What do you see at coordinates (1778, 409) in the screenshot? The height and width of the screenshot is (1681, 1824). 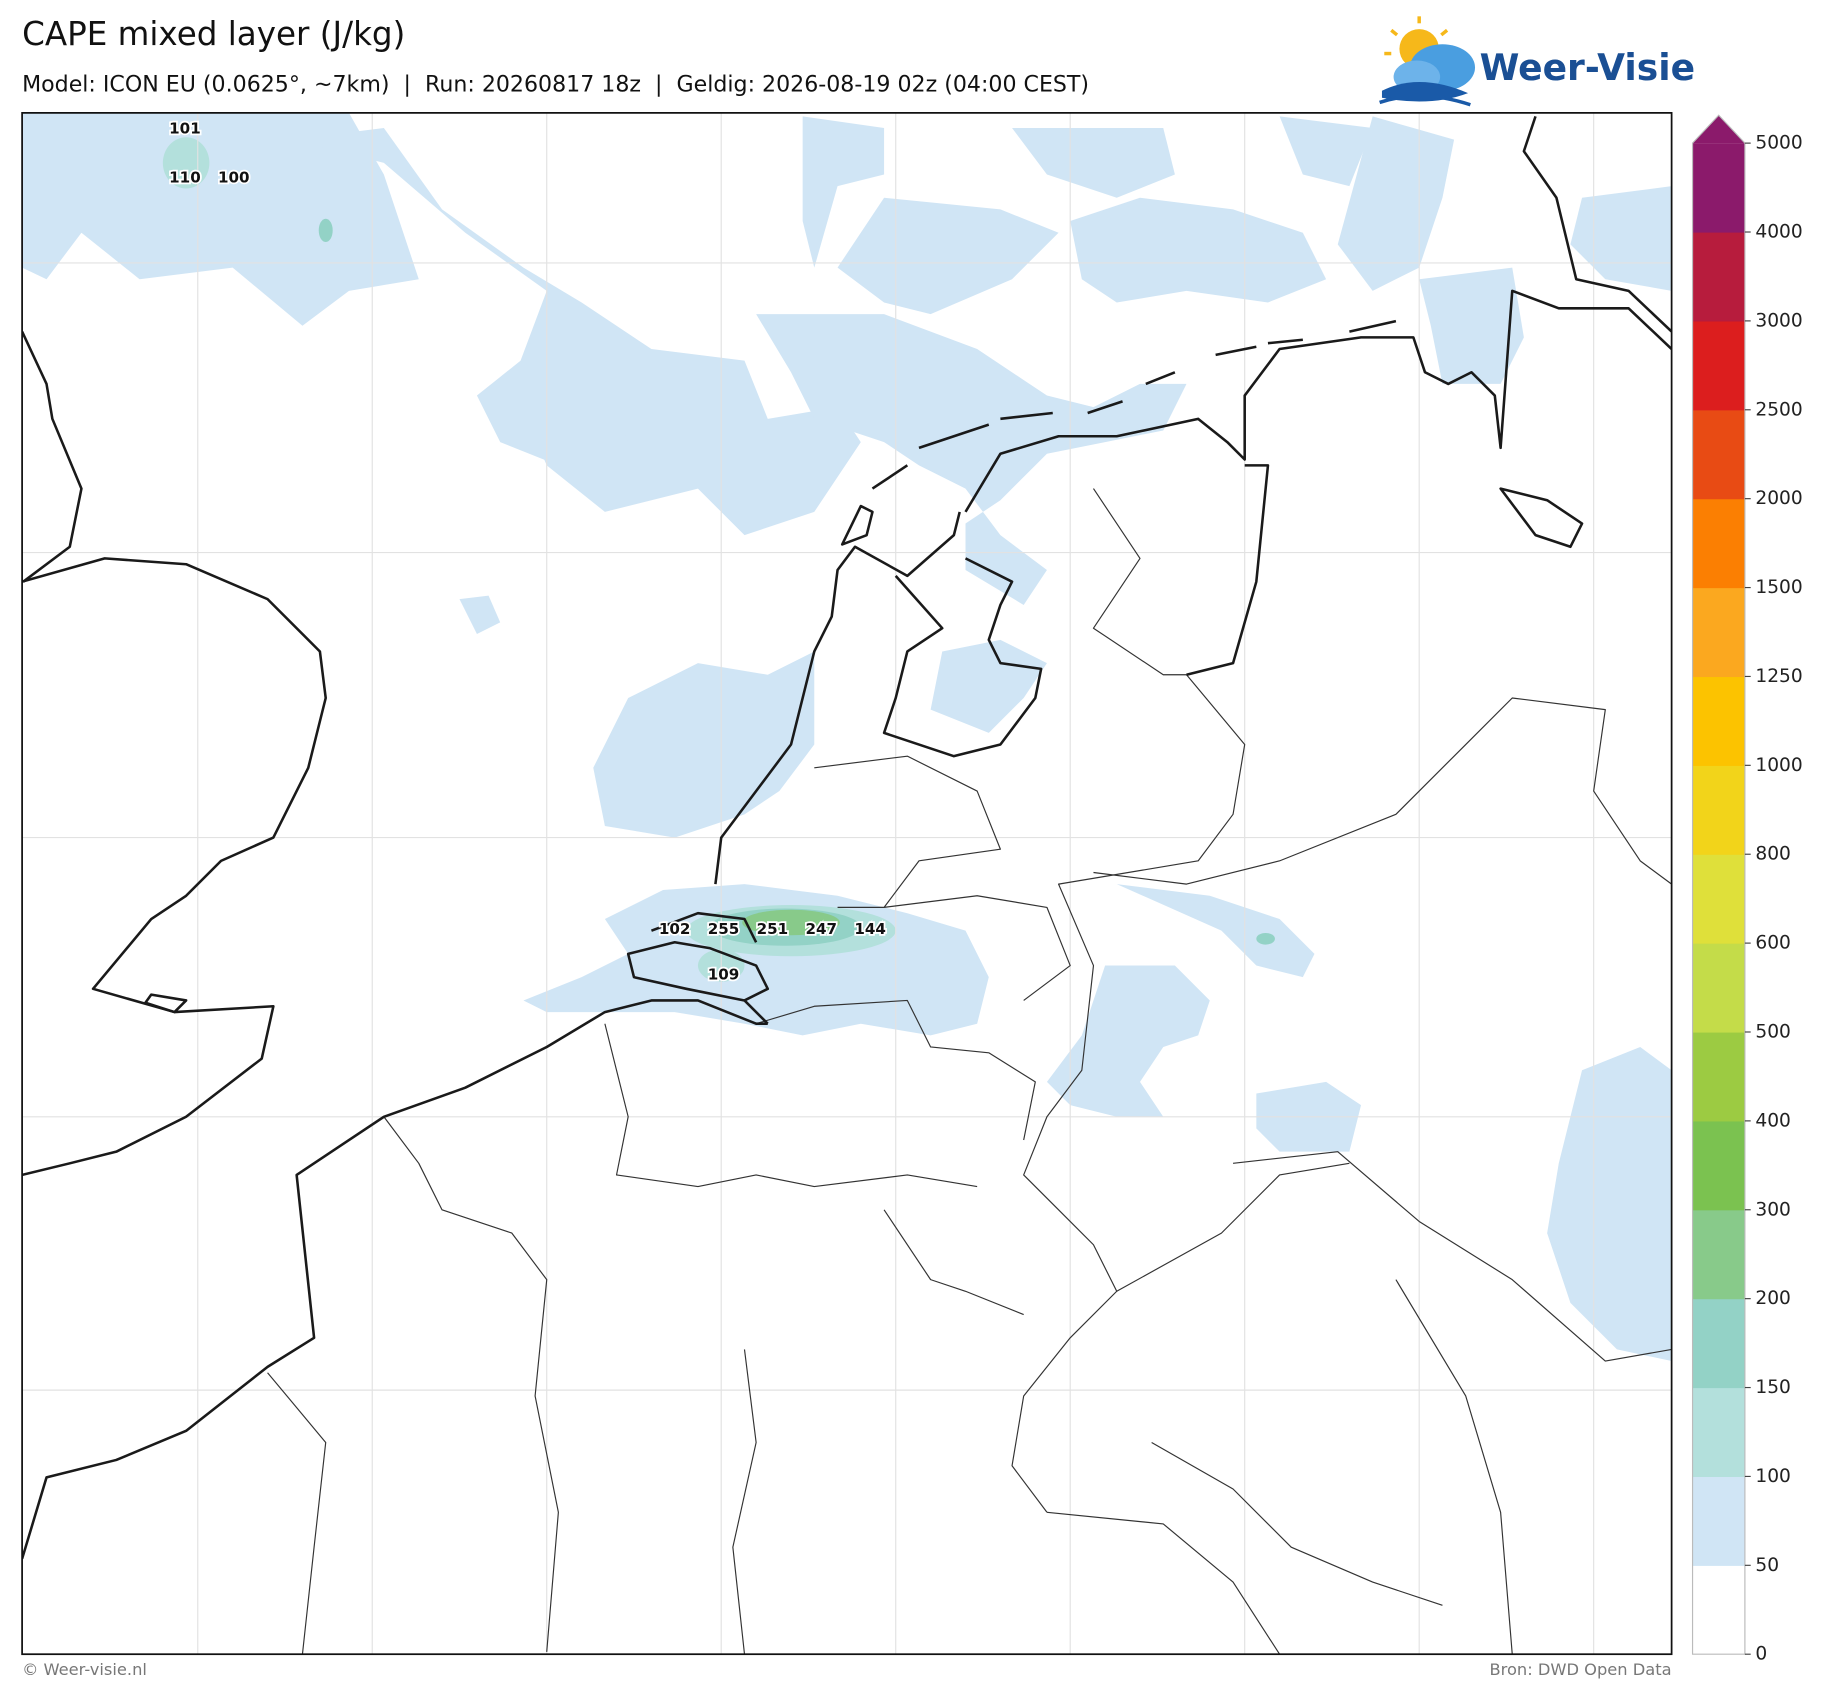 I see `colorbar-tick-label: 2500` at bounding box center [1778, 409].